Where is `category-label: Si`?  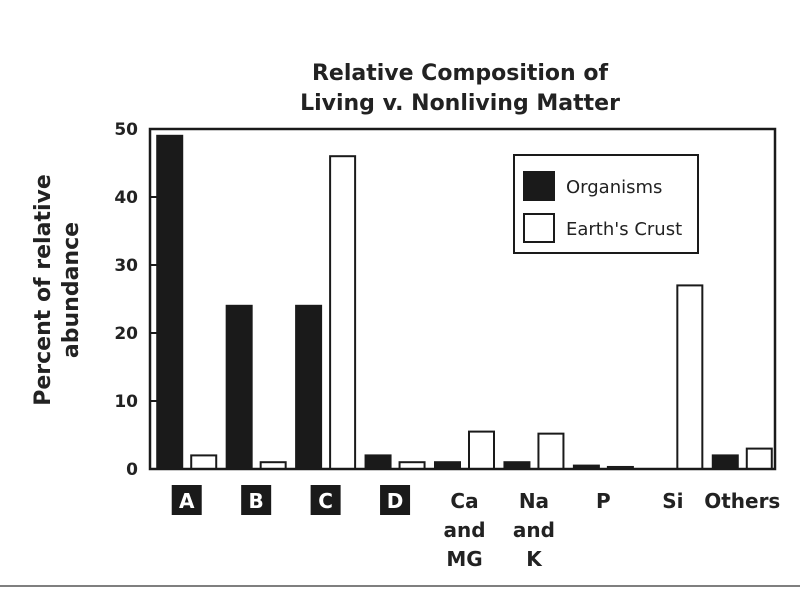 category-label: Si is located at coordinates (672, 501).